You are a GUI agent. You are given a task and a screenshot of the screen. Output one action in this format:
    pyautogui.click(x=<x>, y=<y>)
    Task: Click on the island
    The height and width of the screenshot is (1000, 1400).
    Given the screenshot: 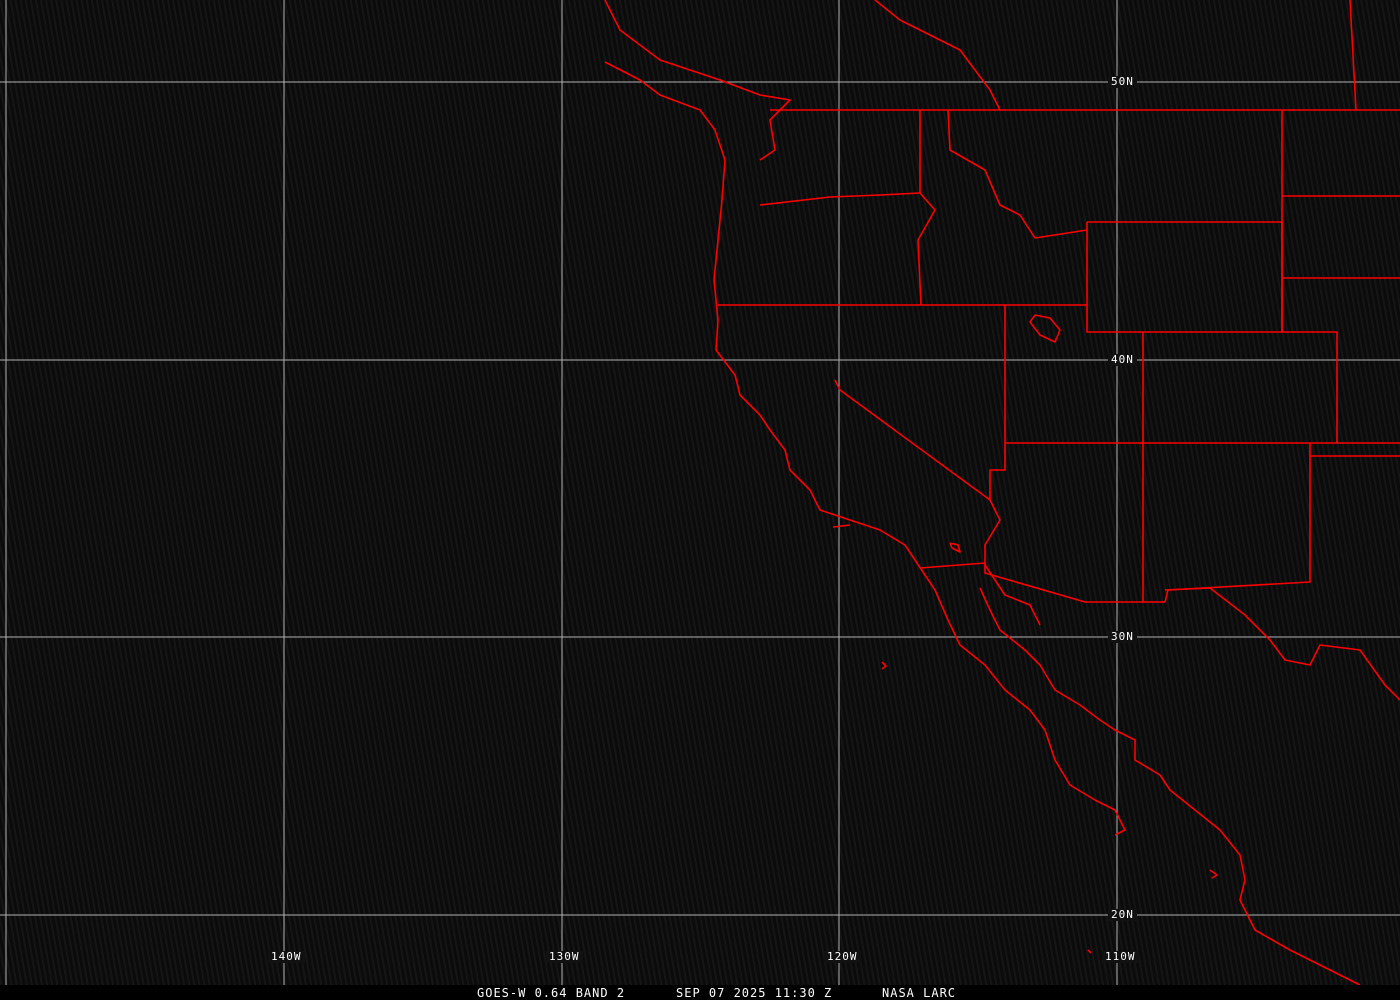 What is the action you would take?
    pyautogui.click(x=884, y=665)
    